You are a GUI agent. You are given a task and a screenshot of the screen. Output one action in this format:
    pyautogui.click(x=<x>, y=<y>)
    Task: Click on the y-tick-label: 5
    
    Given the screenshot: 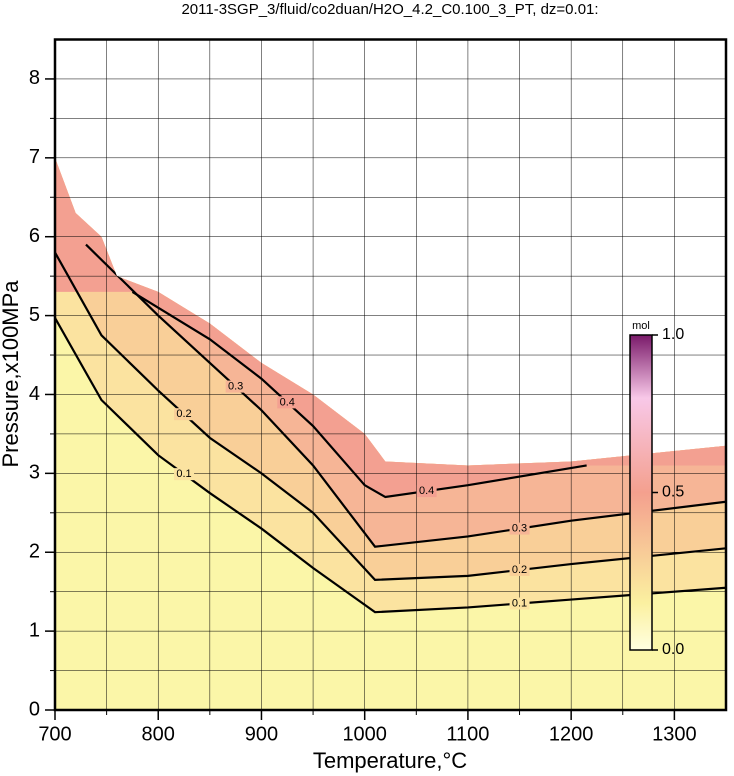 What is the action you would take?
    pyautogui.click(x=34, y=315)
    